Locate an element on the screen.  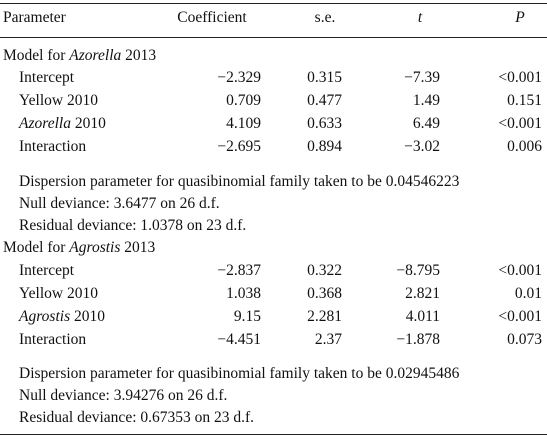
table-cell-coef: 4.109 is located at coordinates (243, 123).